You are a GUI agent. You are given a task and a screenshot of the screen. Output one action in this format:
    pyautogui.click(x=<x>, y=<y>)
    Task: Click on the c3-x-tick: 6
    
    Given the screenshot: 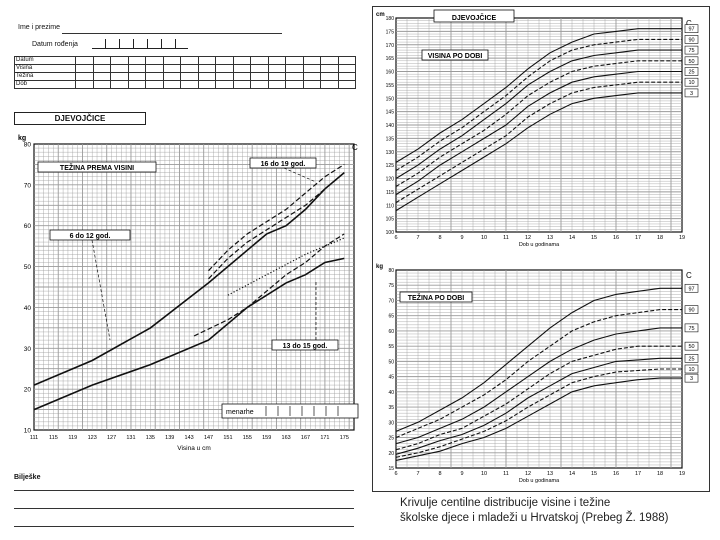 What is the action you would take?
    pyautogui.click(x=395, y=474)
    